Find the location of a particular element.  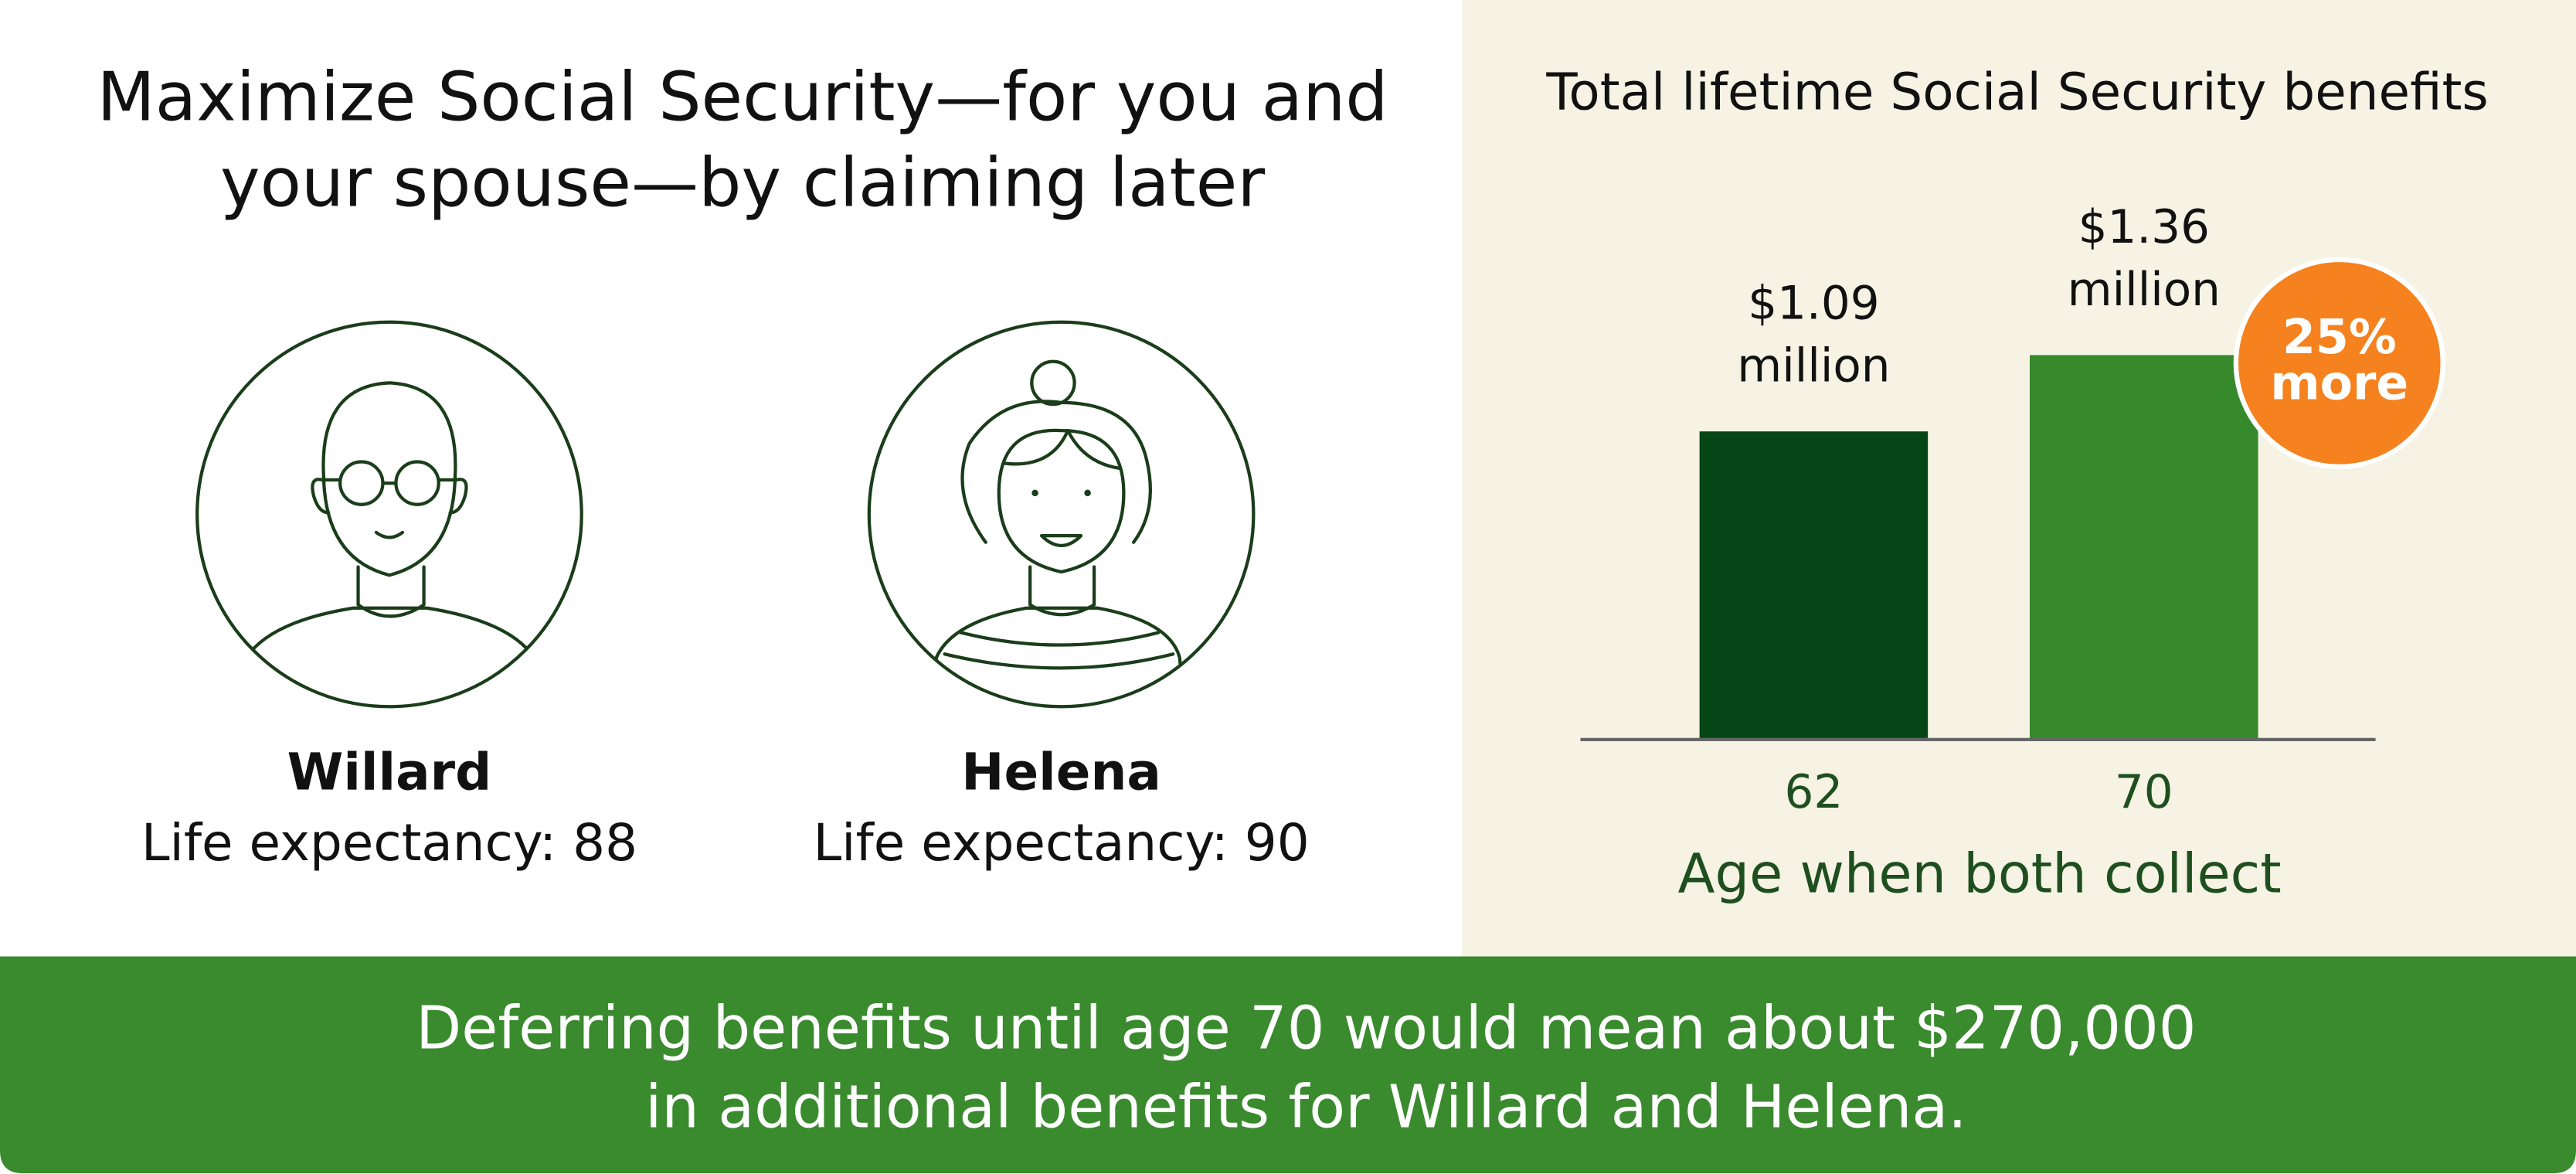

avatar-willard is located at coordinates (389, 514).